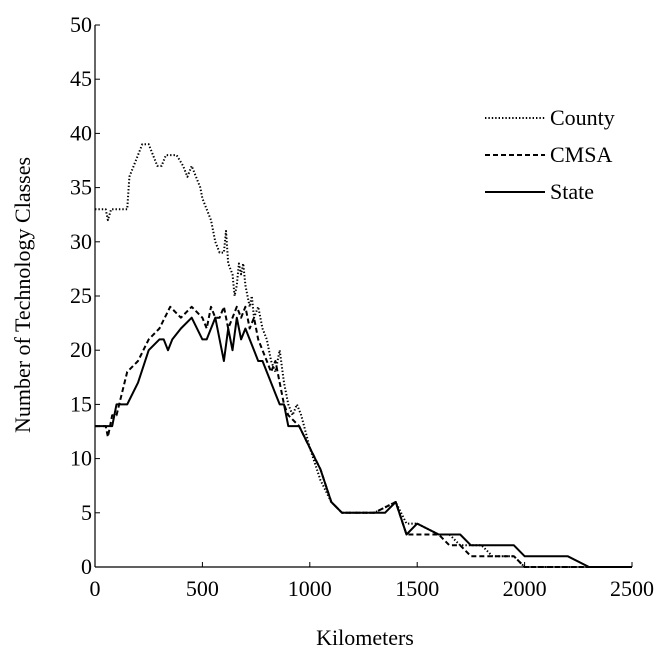 The image size is (661, 657). I want to click on y-tick-label: 30, so click(81, 241).